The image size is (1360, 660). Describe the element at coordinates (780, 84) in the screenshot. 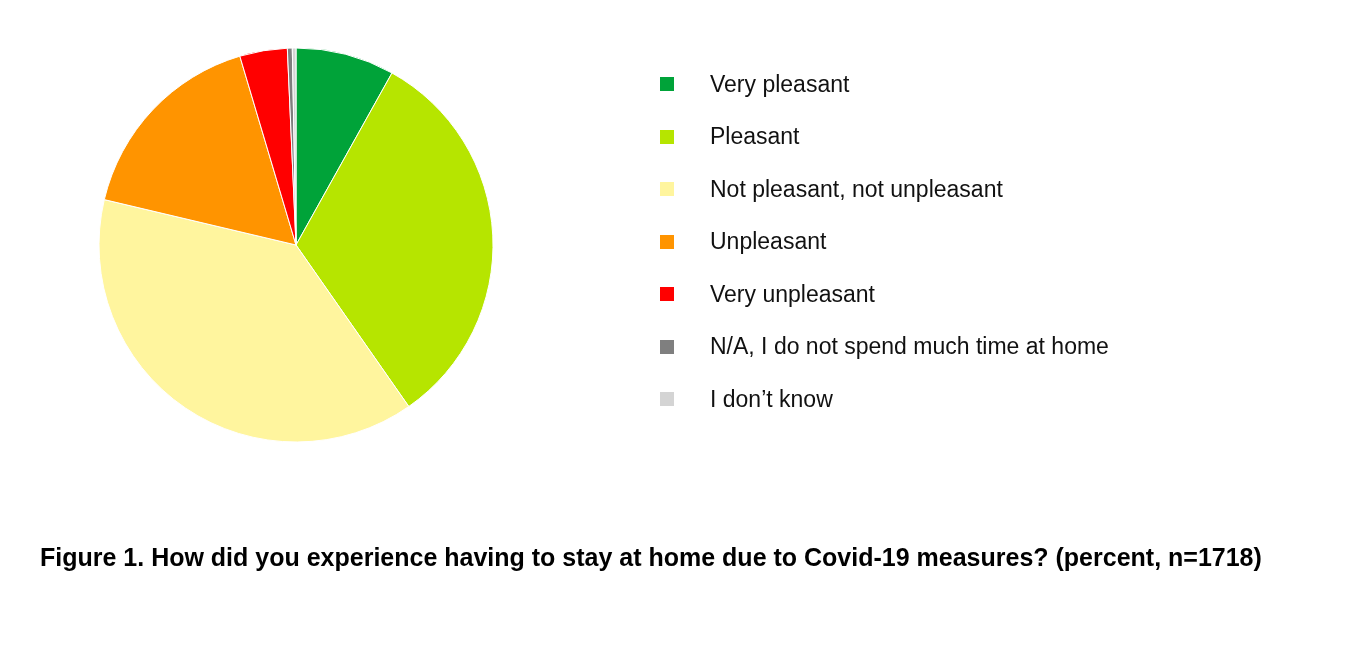

I see `legend-label: Very pleasant` at that location.